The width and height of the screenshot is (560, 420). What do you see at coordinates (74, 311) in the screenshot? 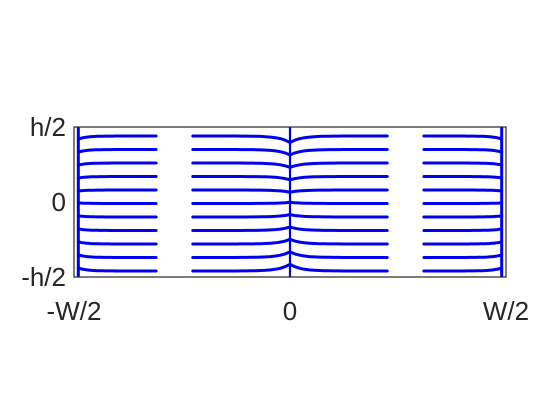
I see `x-tick-label: -W/2` at bounding box center [74, 311].